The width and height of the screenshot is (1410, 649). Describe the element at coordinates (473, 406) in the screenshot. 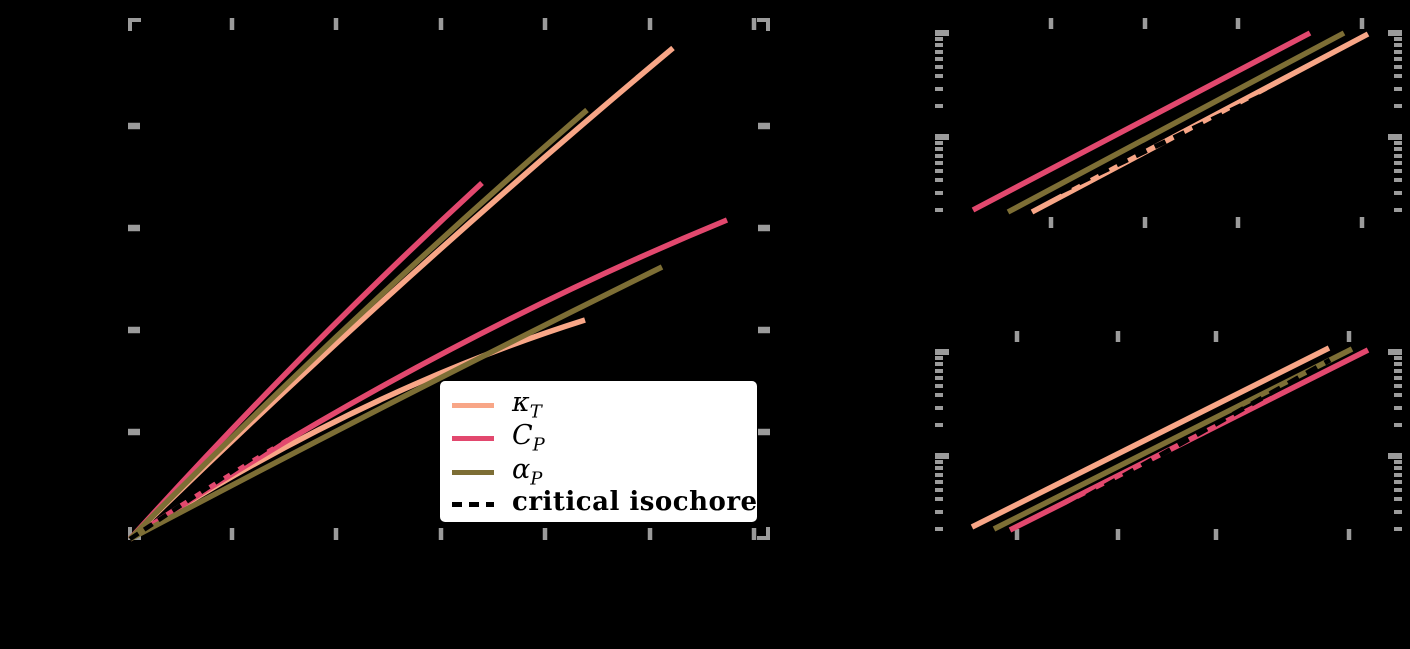

I see `kappa-T-line-swatch` at that location.